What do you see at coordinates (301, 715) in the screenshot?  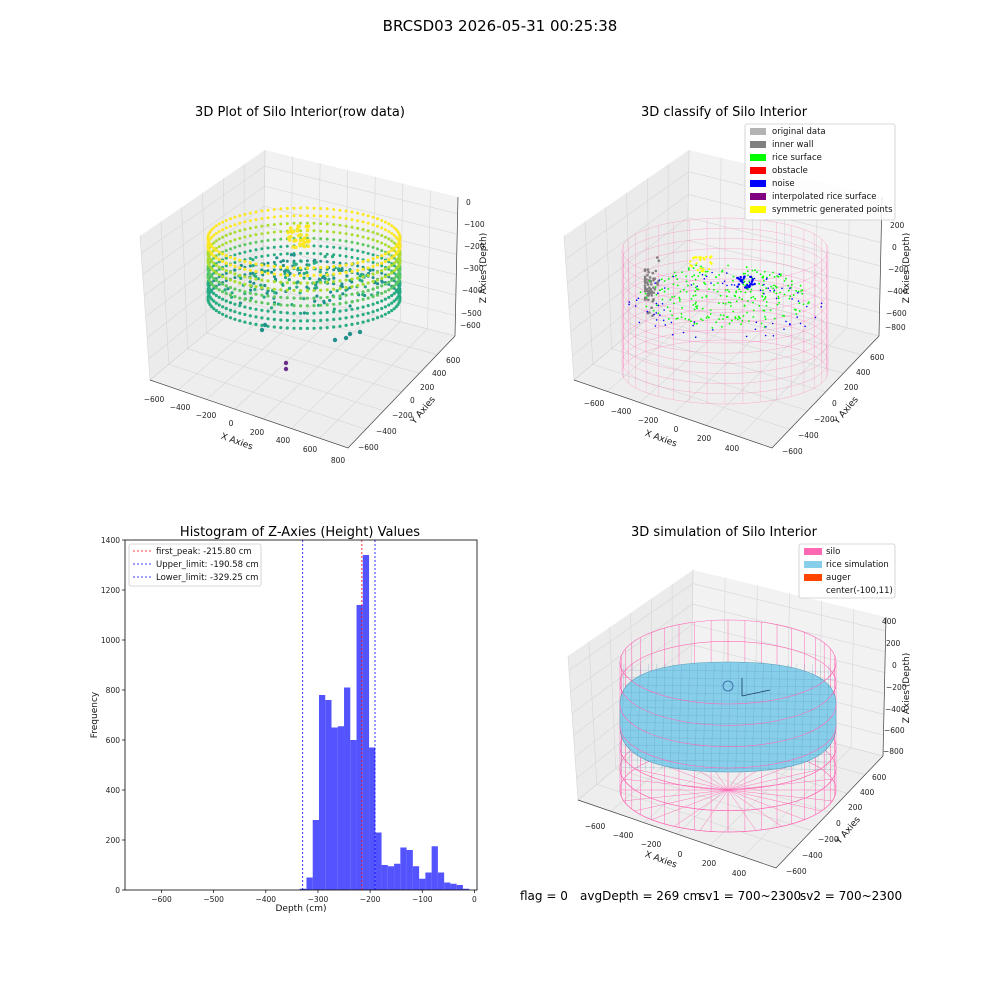 I see `histogram-frame` at bounding box center [301, 715].